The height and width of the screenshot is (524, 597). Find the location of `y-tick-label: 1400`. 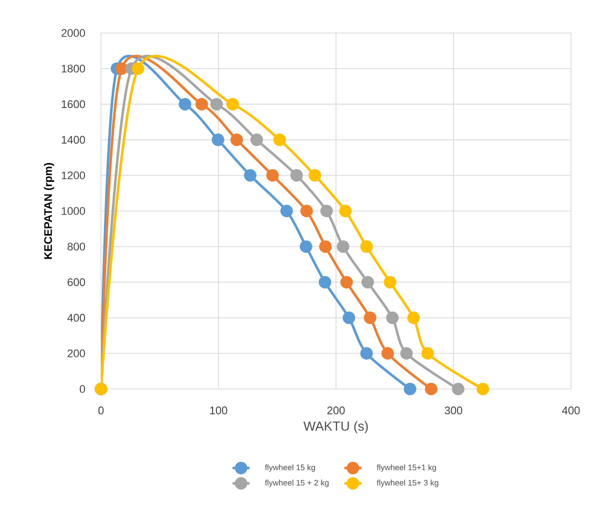

y-tick-label: 1400 is located at coordinates (74, 140).